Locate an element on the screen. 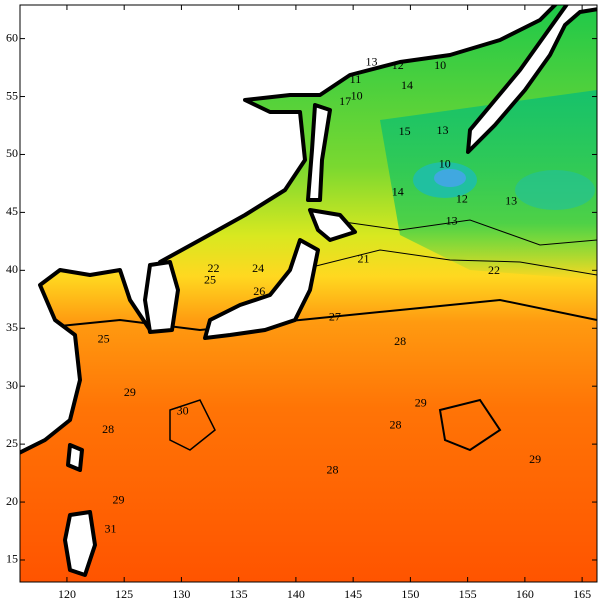  y-tick-label: 60 is located at coordinates (12, 37).